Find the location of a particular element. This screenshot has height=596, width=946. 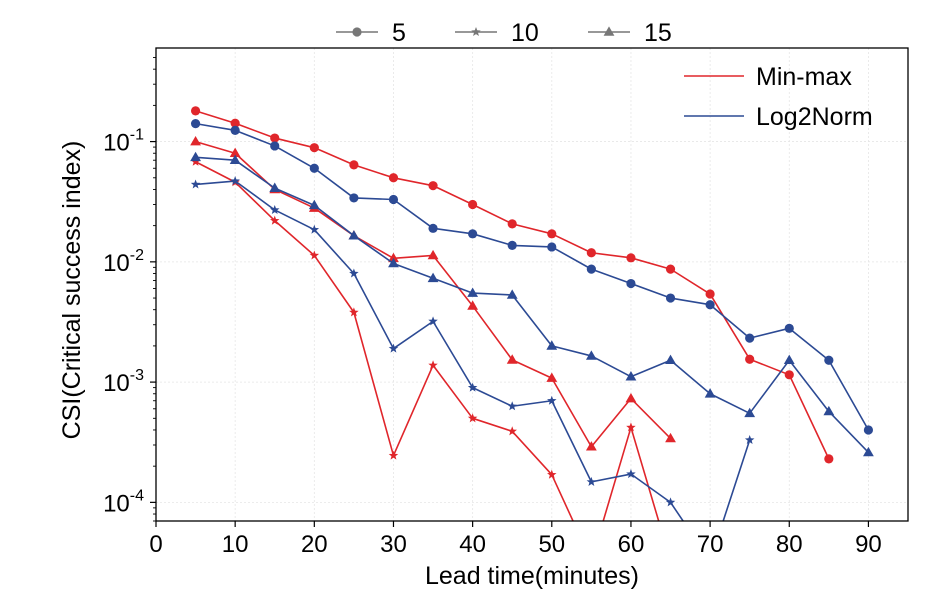

x-tick-label: 70 is located at coordinates (710, 544).